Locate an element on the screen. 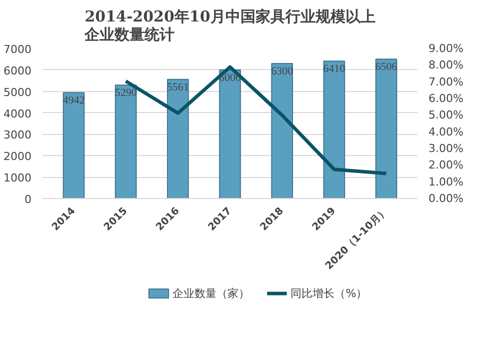  y2-tick-label: 3.00% is located at coordinates (446, 148).